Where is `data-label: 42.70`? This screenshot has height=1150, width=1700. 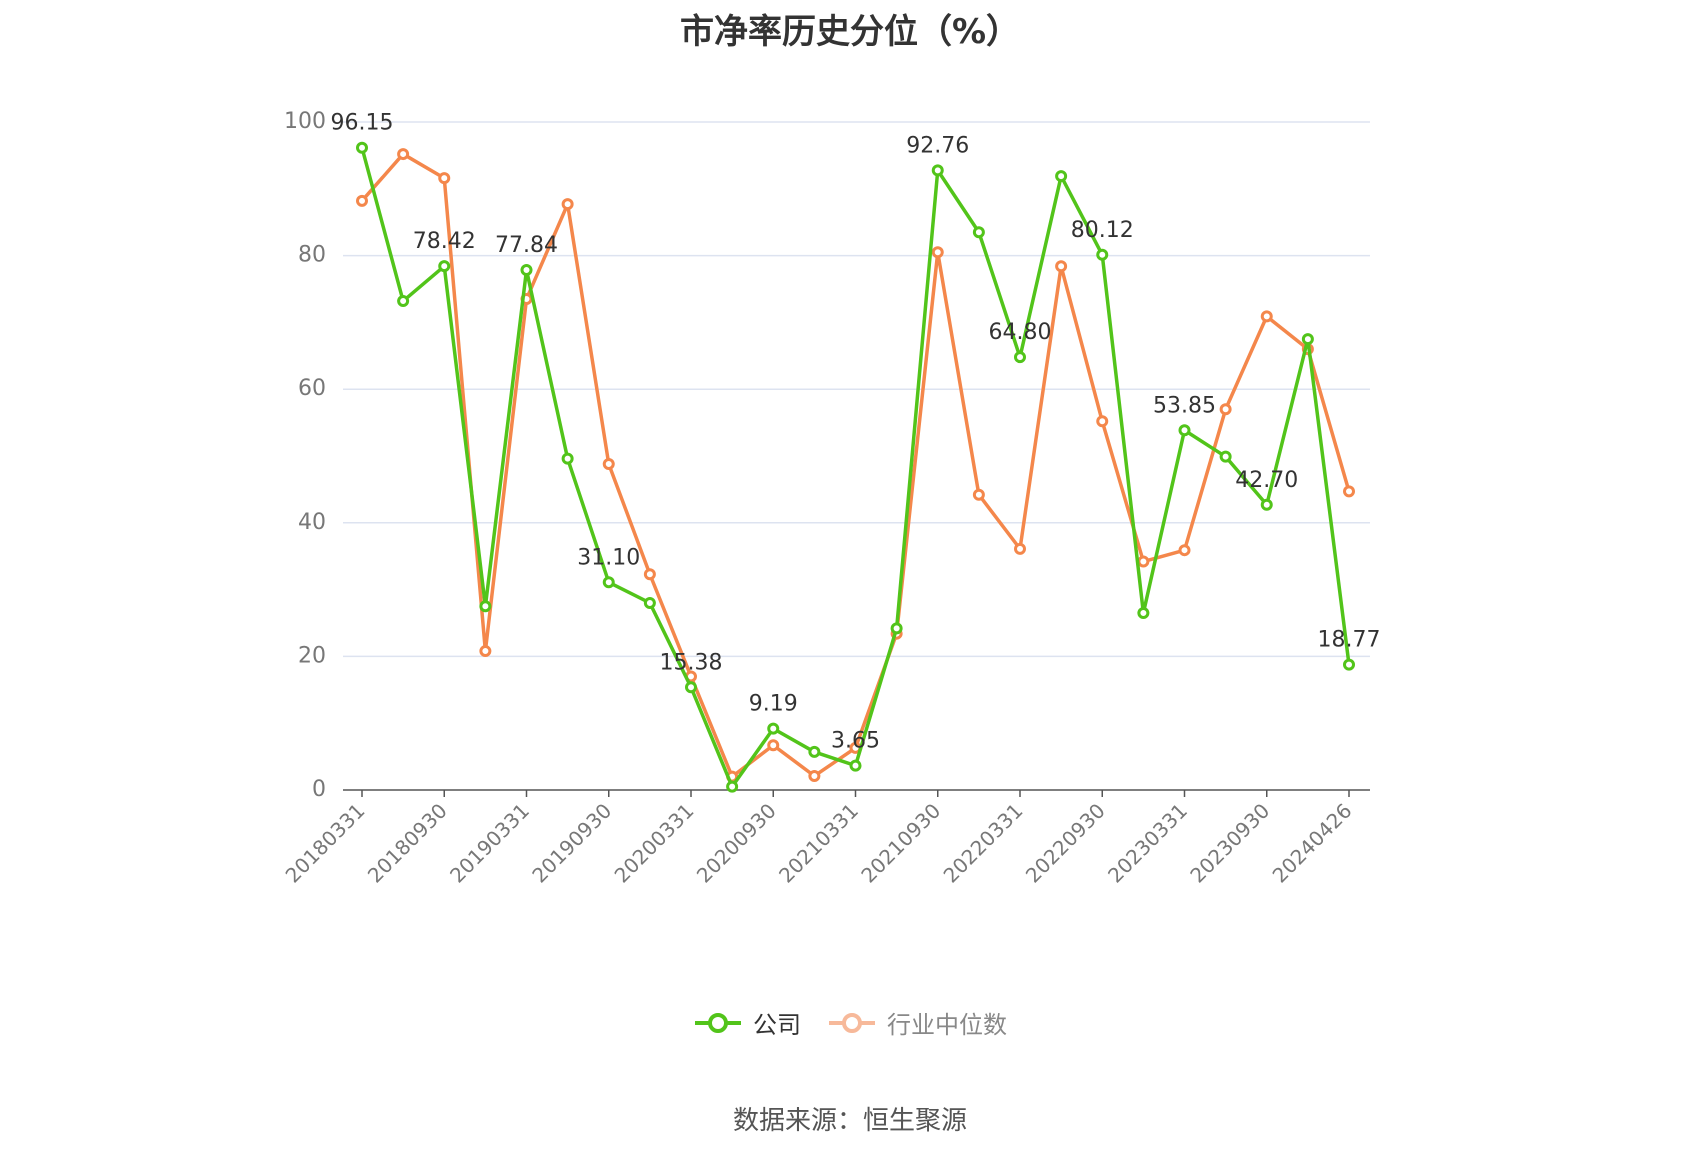 data-label: 42.70 is located at coordinates (1266, 480).